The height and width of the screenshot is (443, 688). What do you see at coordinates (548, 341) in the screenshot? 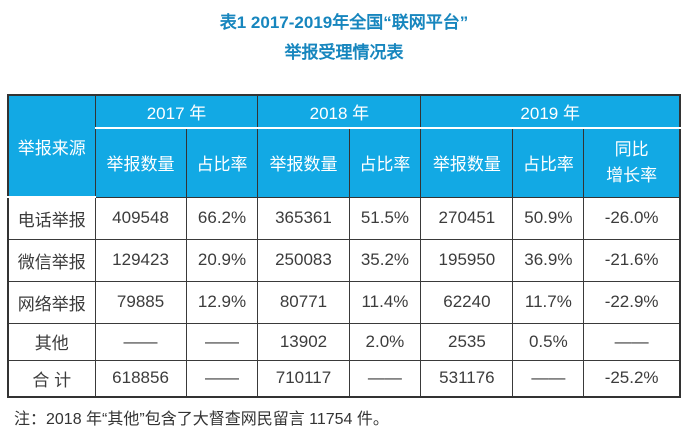
I see `cell-2019-ratio: 0.5%` at bounding box center [548, 341].